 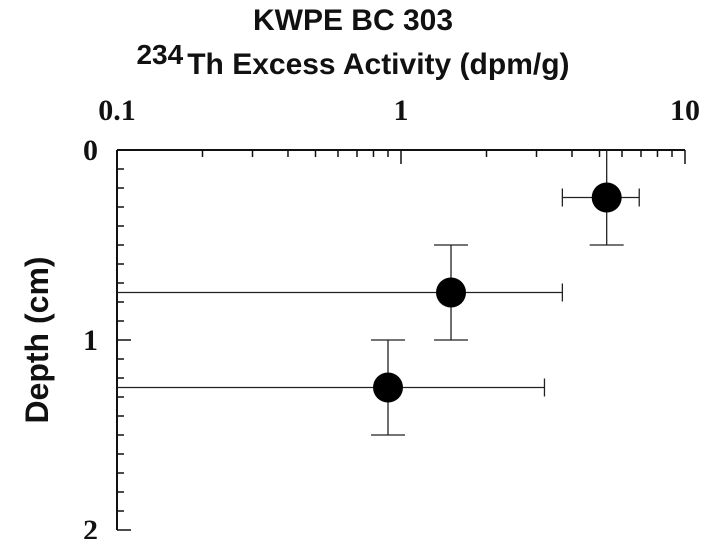 What do you see at coordinates (90, 526) in the screenshot?
I see `y-tick-label: 2` at bounding box center [90, 526].